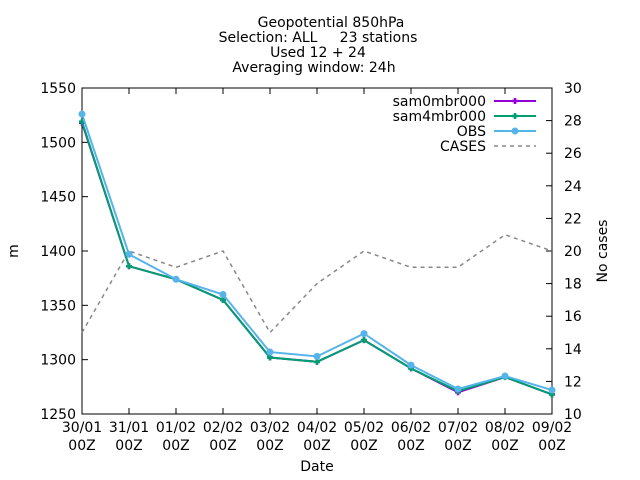  Describe the element at coordinates (573, 415) in the screenshot. I see `y2-tick-label: 10` at that location.